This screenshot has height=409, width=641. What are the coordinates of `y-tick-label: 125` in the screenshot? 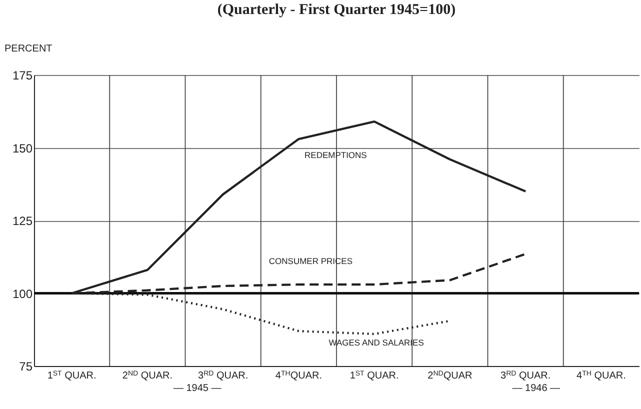 It's located at (22, 221).